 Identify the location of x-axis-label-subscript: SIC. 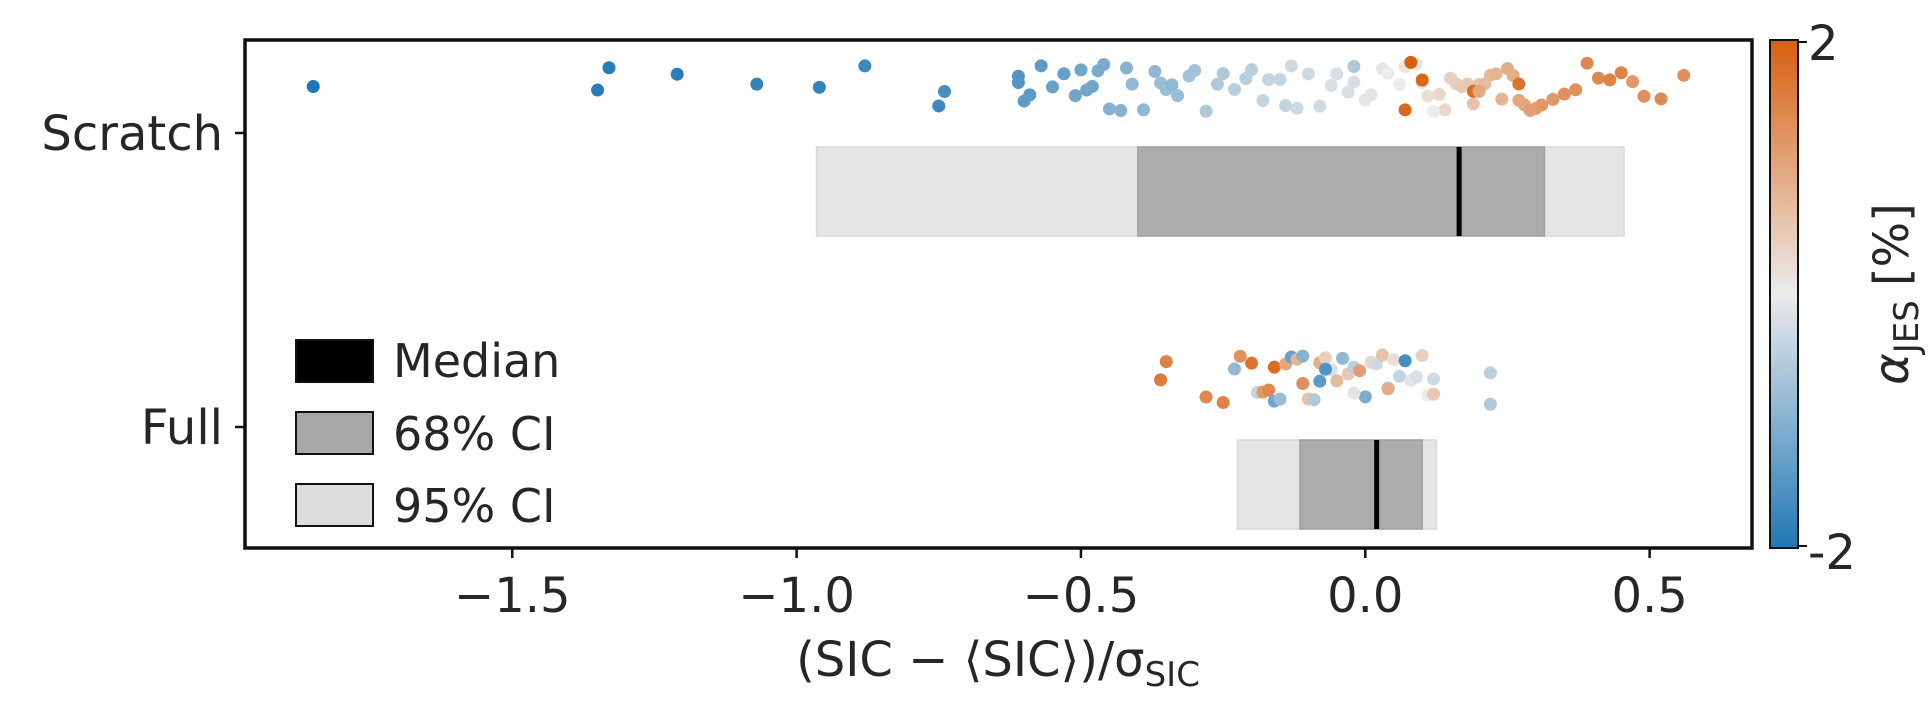
(1172, 675).